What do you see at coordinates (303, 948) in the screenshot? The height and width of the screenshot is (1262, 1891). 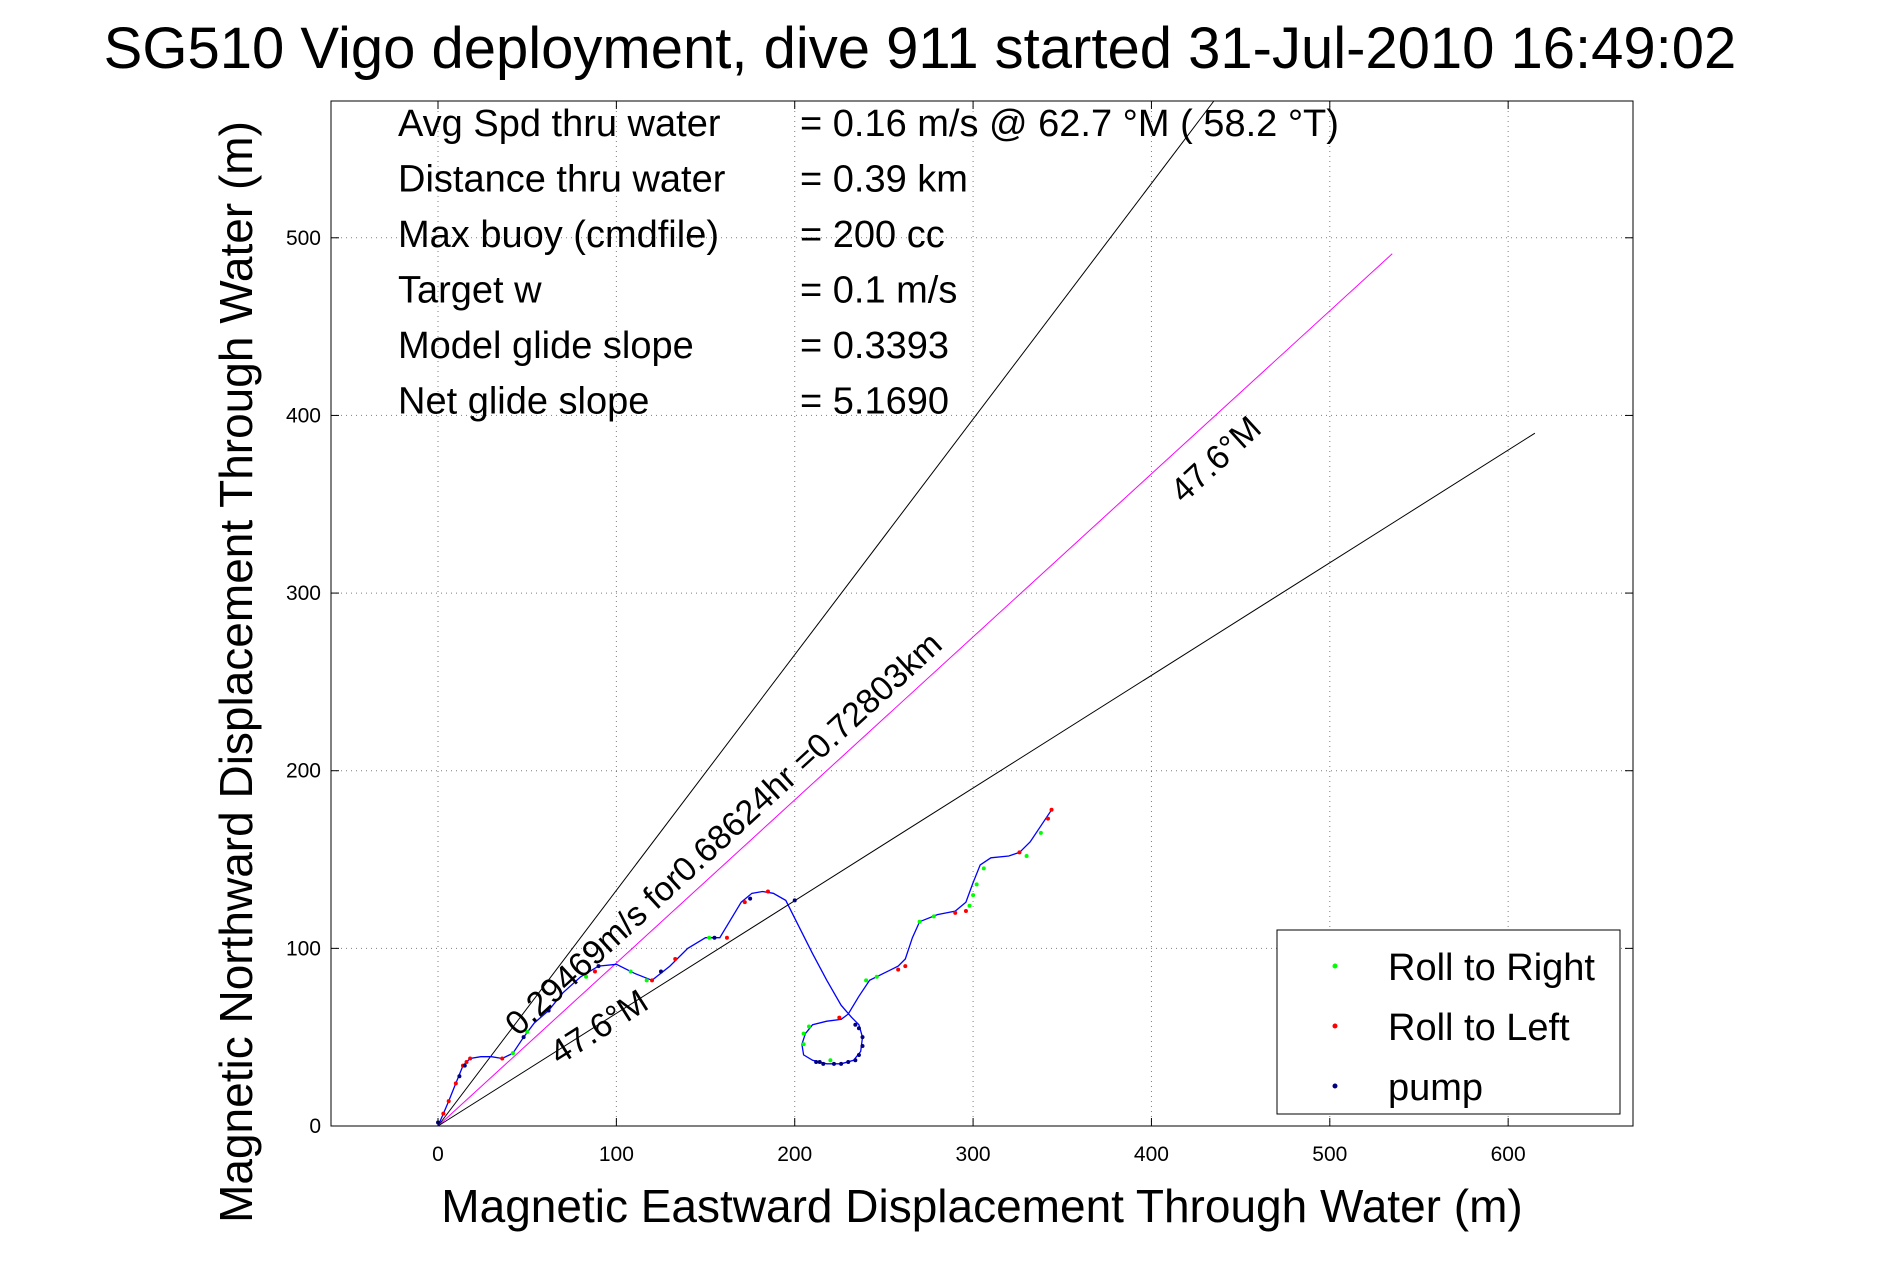 I see `y-tick-label: 100` at bounding box center [303, 948].